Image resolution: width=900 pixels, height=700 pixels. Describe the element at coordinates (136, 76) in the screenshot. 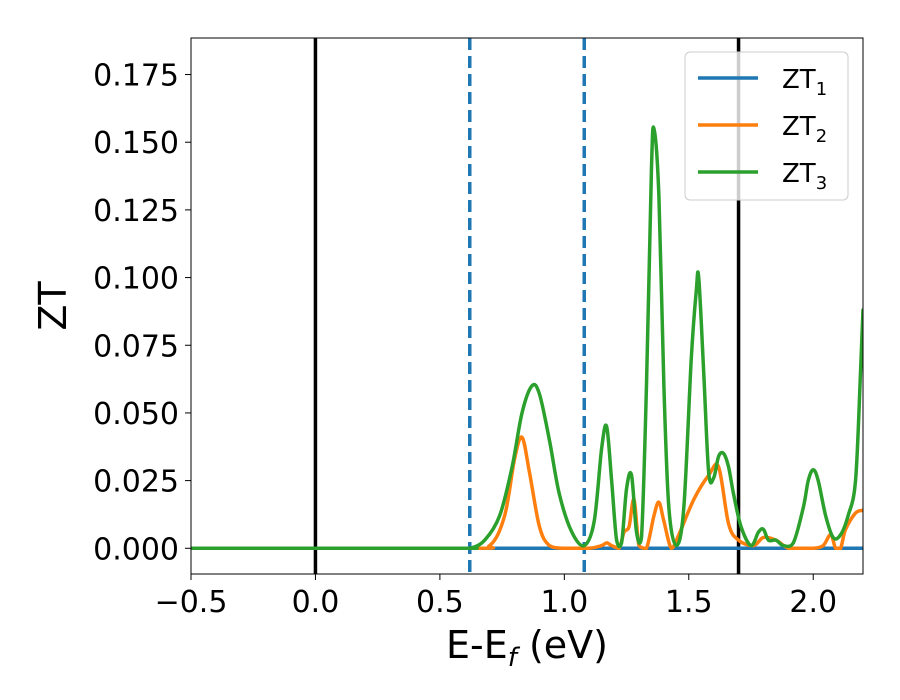

I see `y-tick-label: 0.175` at that location.